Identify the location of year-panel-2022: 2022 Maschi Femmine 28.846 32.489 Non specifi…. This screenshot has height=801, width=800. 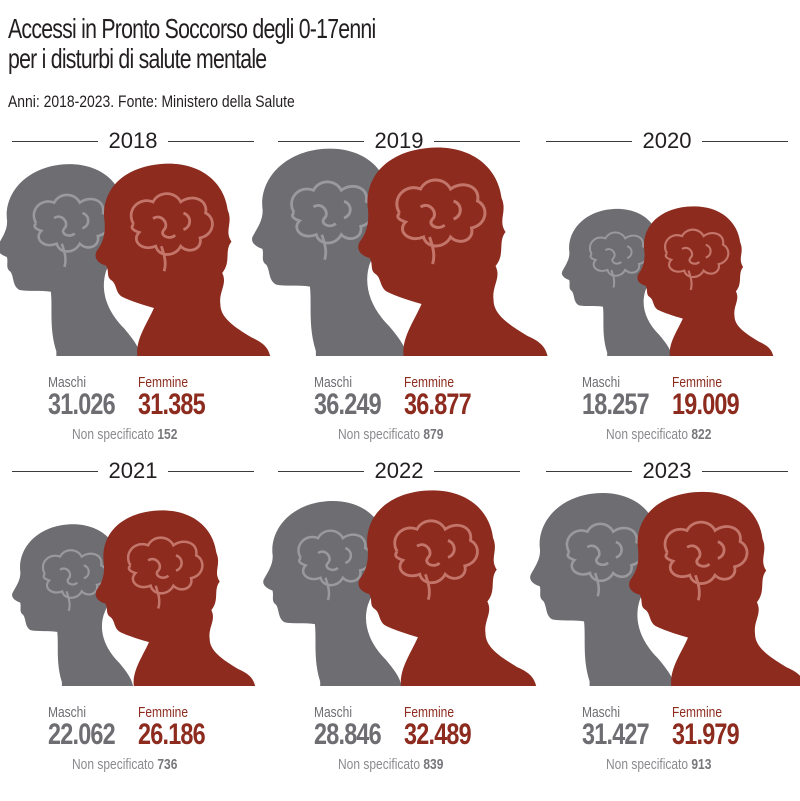
(400, 621).